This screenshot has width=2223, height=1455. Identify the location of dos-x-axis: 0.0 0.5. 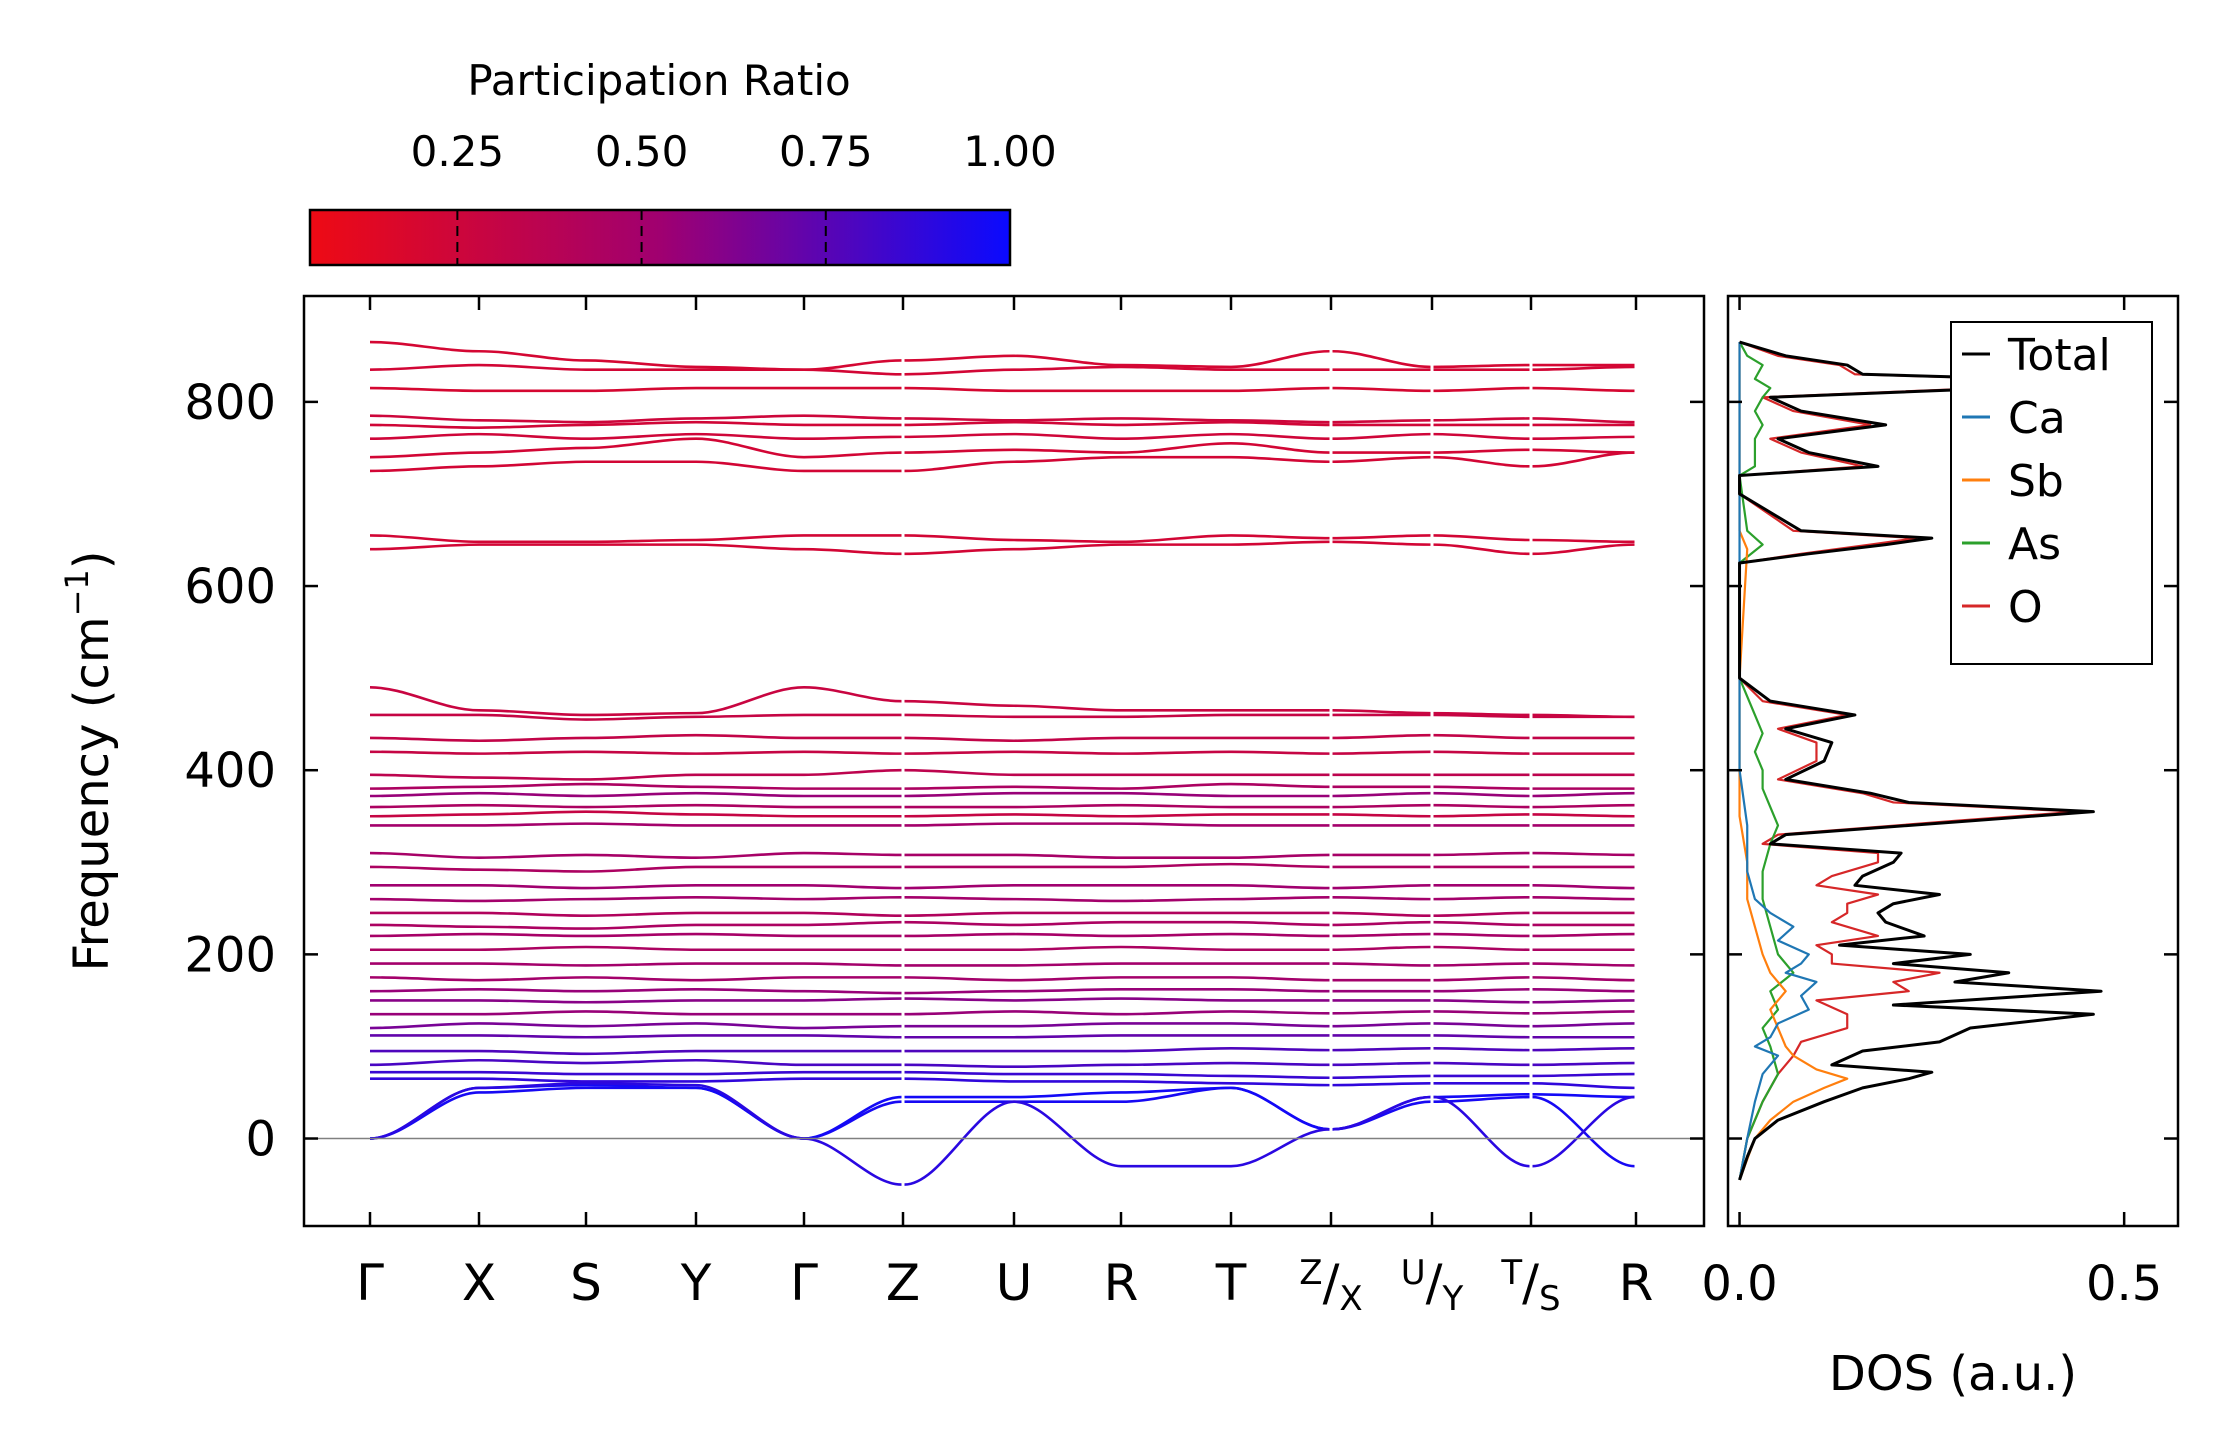
(1931, 804).